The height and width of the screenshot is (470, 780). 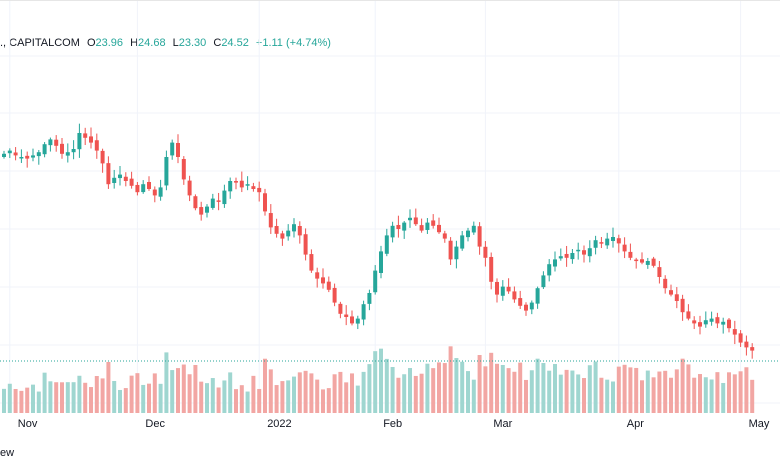 What do you see at coordinates (40, 43) in the screenshot?
I see `symbol-label: ., CAPITALCOM` at bounding box center [40, 43].